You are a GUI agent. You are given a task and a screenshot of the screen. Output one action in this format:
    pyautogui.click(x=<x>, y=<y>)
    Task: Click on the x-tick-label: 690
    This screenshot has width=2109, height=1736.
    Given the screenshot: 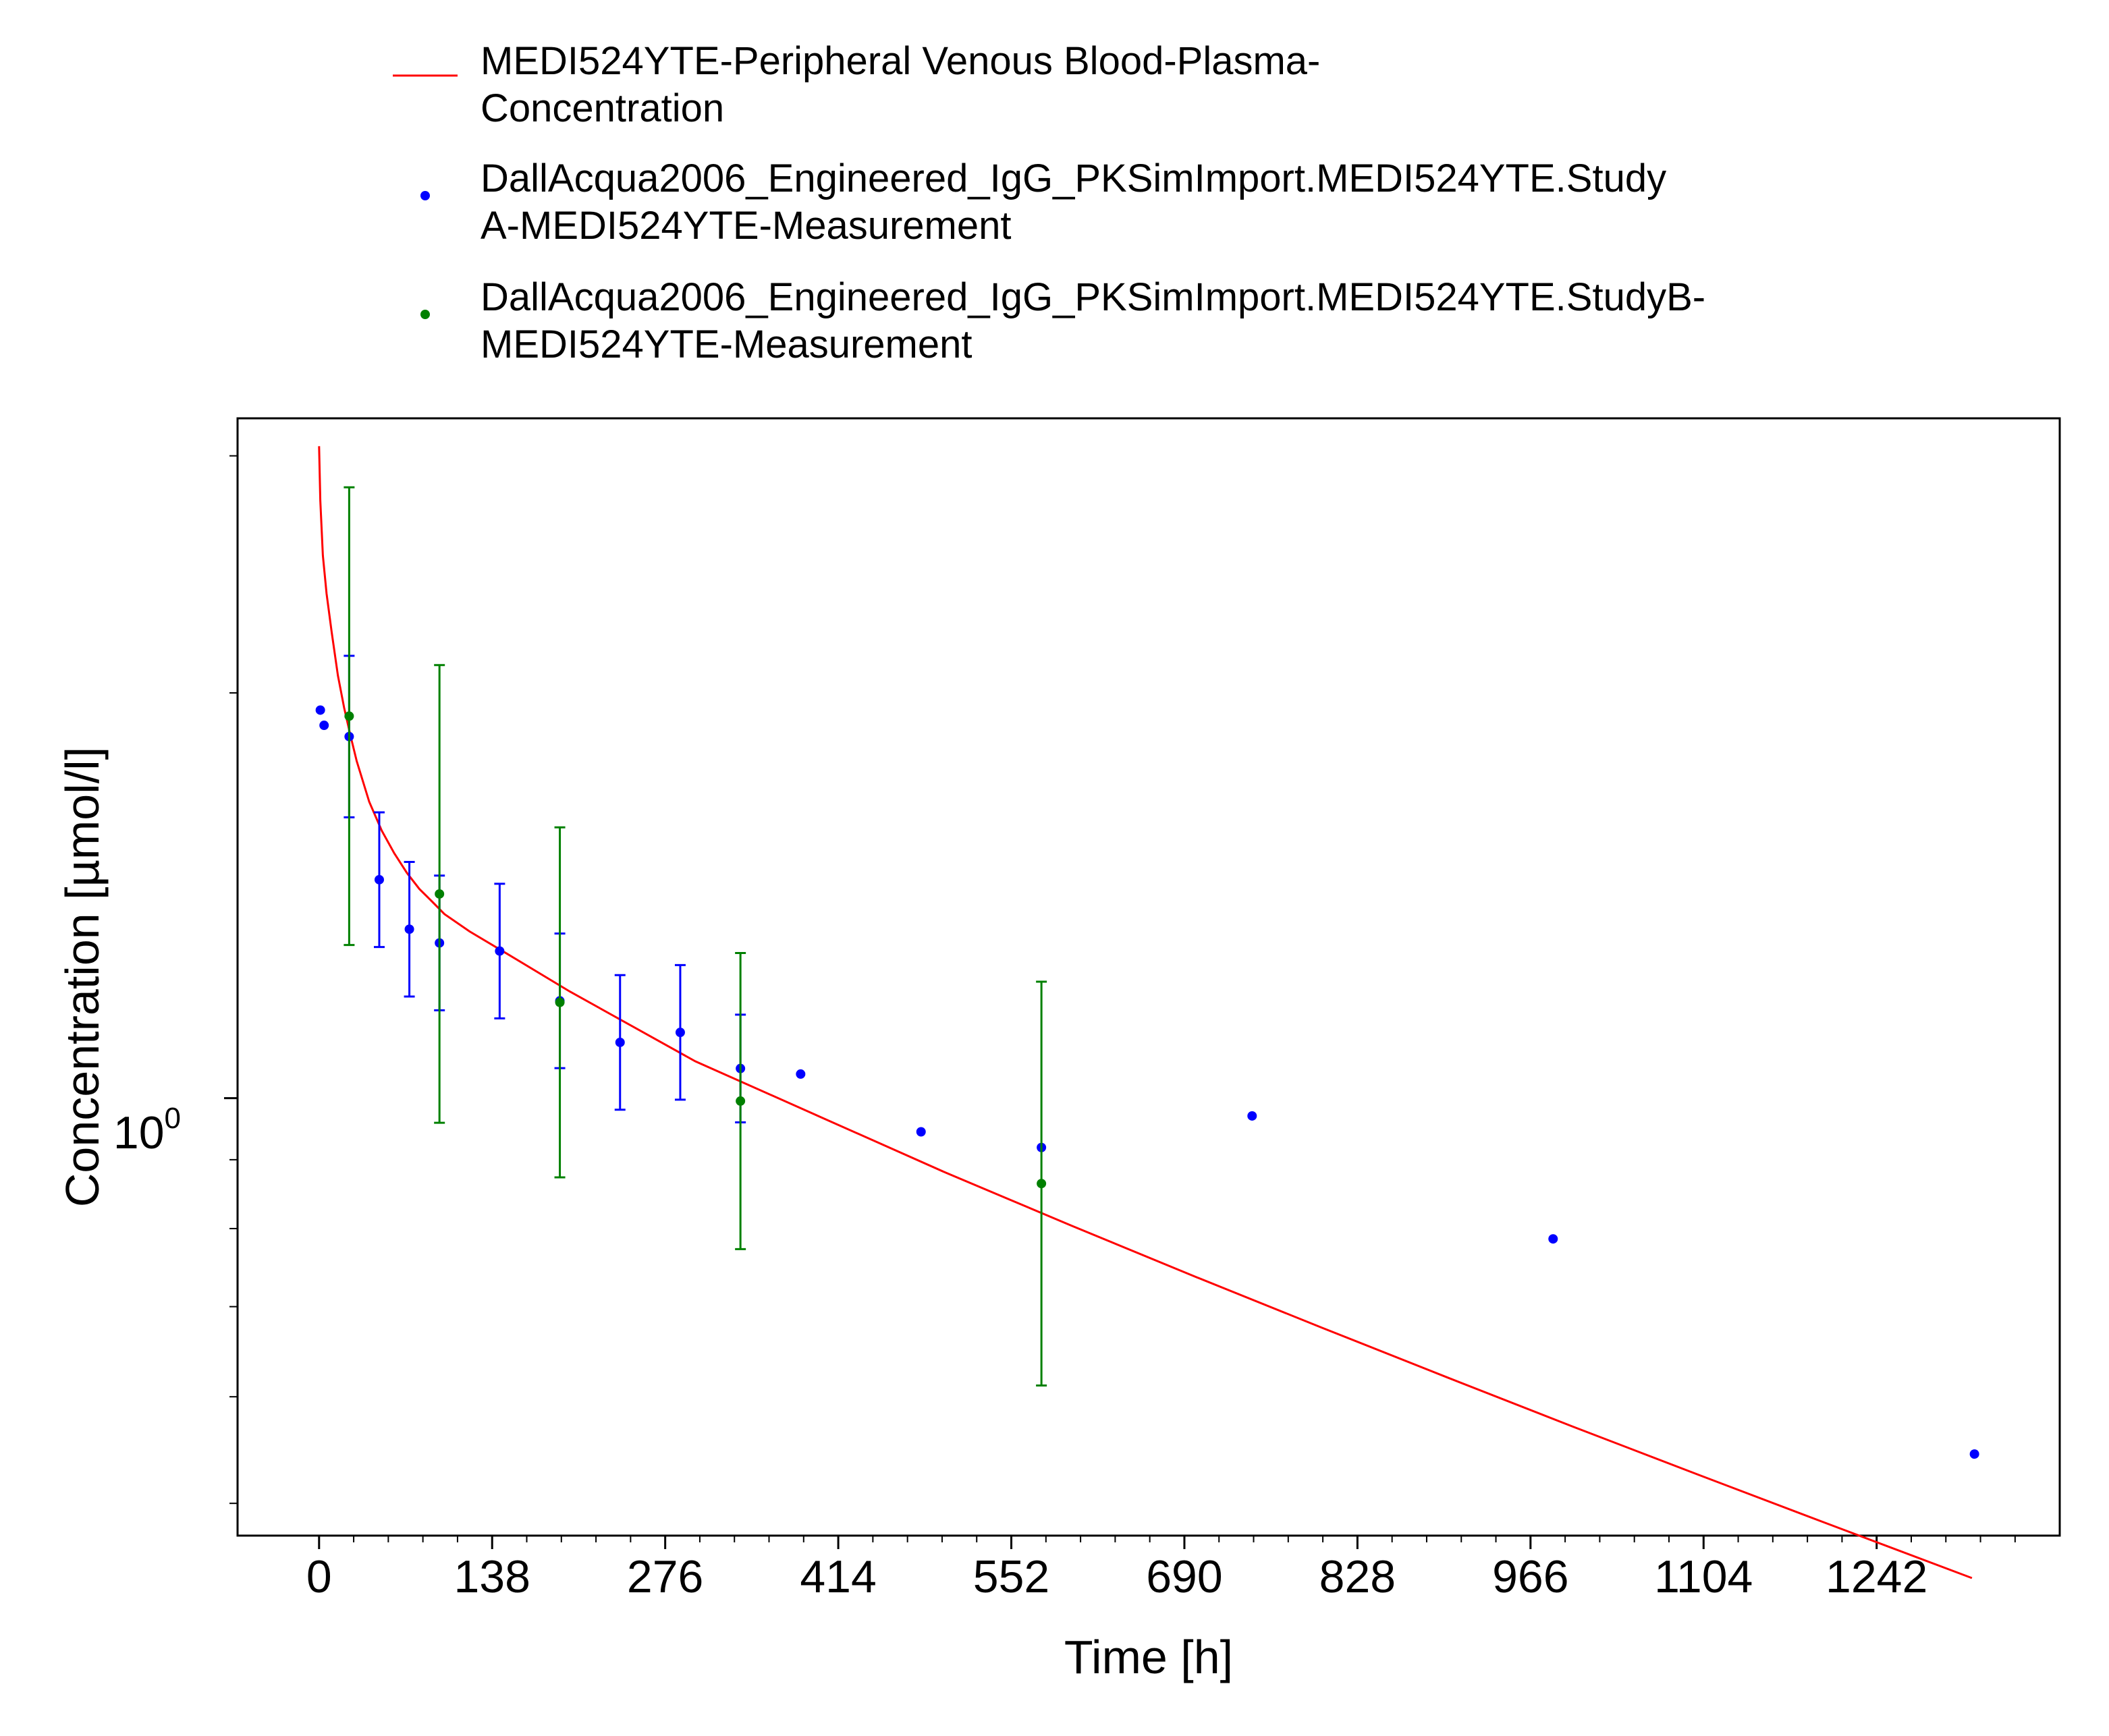 What is the action you would take?
    pyautogui.click(x=1184, y=1576)
    